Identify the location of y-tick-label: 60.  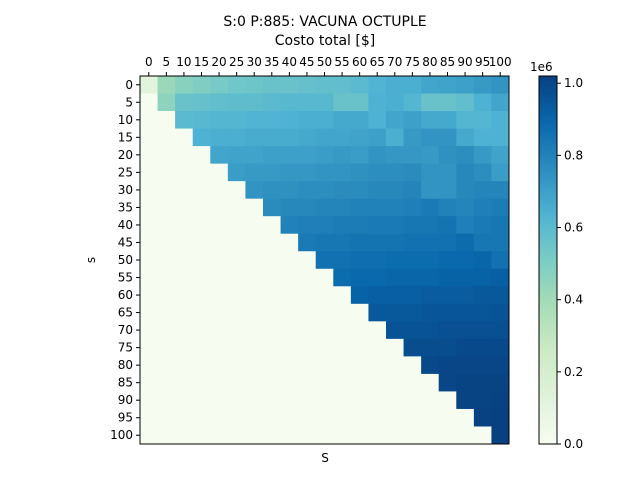
(125, 295).